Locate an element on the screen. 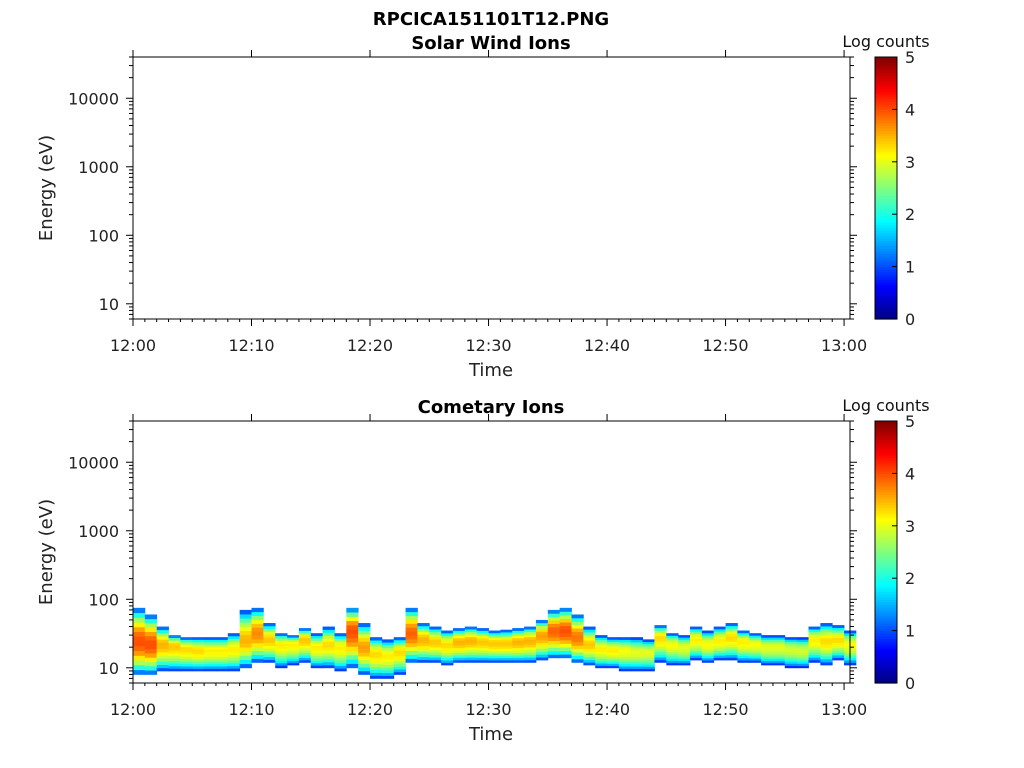  colorbar-tick-label: 4 is located at coordinates (910, 473).